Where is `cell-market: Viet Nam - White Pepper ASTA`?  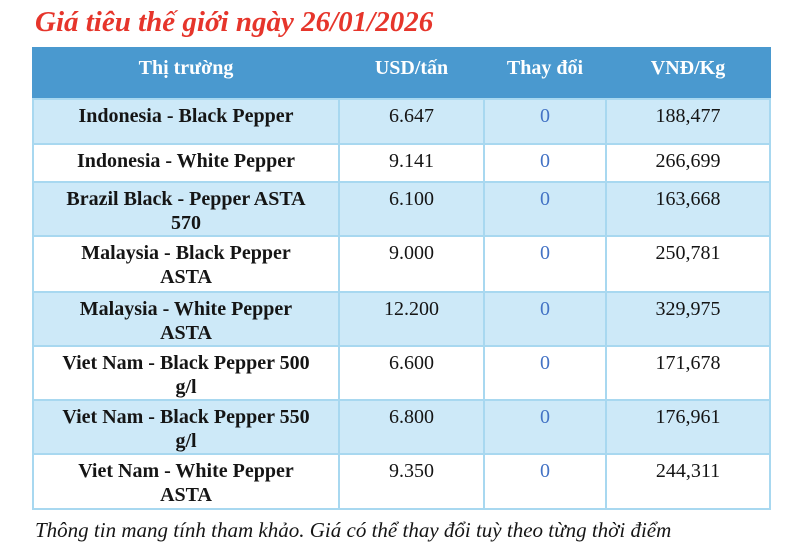
cell-market: Viet Nam - White Pepper ASTA is located at coordinates (186, 481).